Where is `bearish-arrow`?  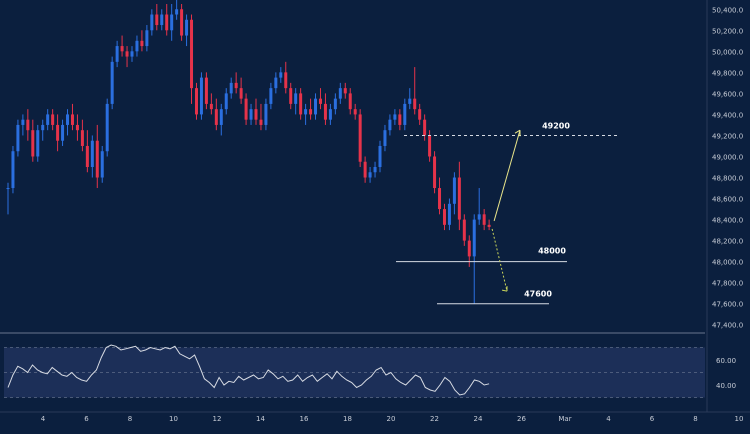 bearish-arrow is located at coordinates (499, 260).